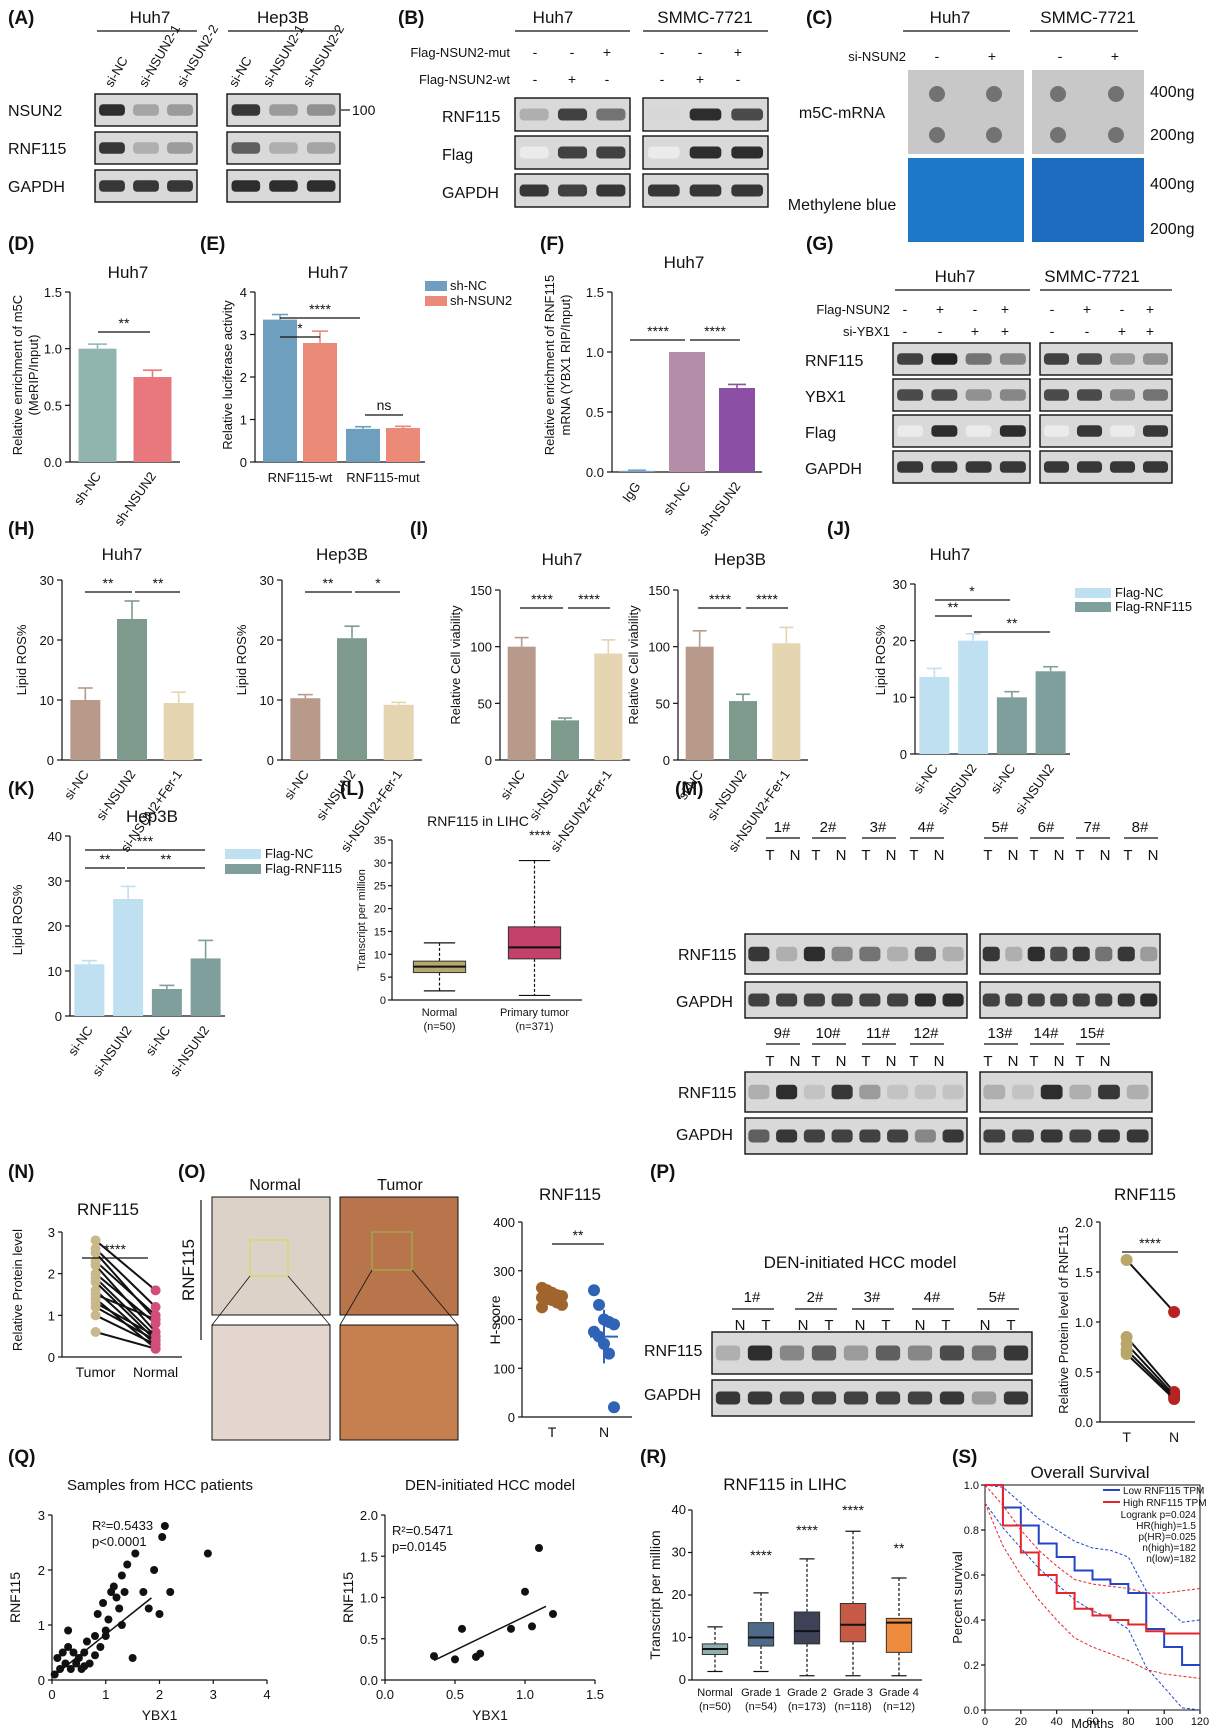 The width and height of the screenshot is (1225, 1731). What do you see at coordinates (971, 1666) in the screenshot?
I see `panel-S-ytick-label: 0.2` at bounding box center [971, 1666].